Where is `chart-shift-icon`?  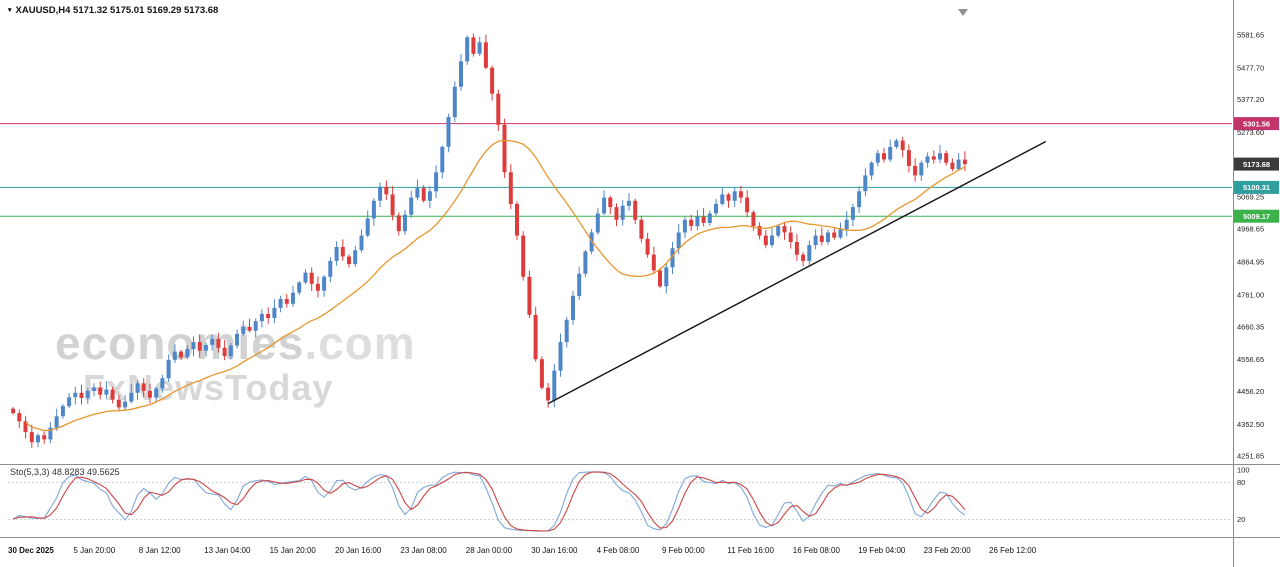 chart-shift-icon is located at coordinates (963, 12).